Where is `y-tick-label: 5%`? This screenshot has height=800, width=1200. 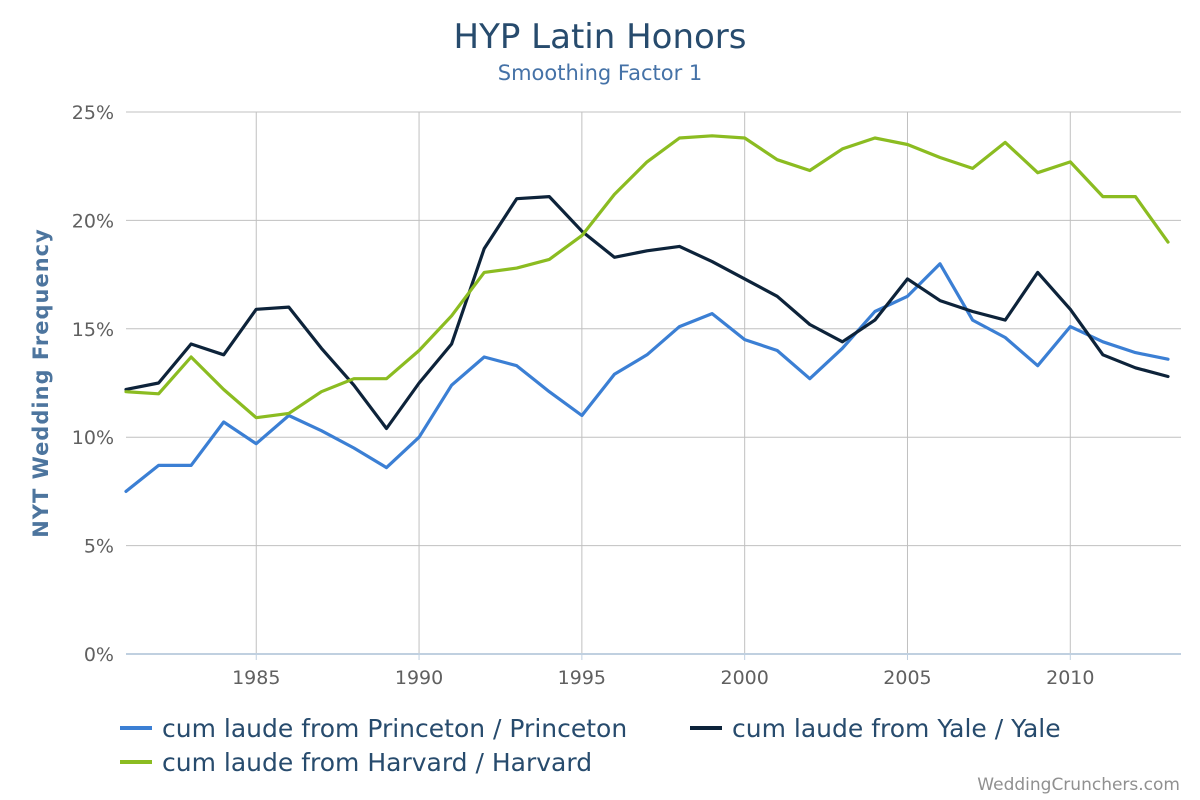
y-tick-label: 5% is located at coordinates (99, 547).